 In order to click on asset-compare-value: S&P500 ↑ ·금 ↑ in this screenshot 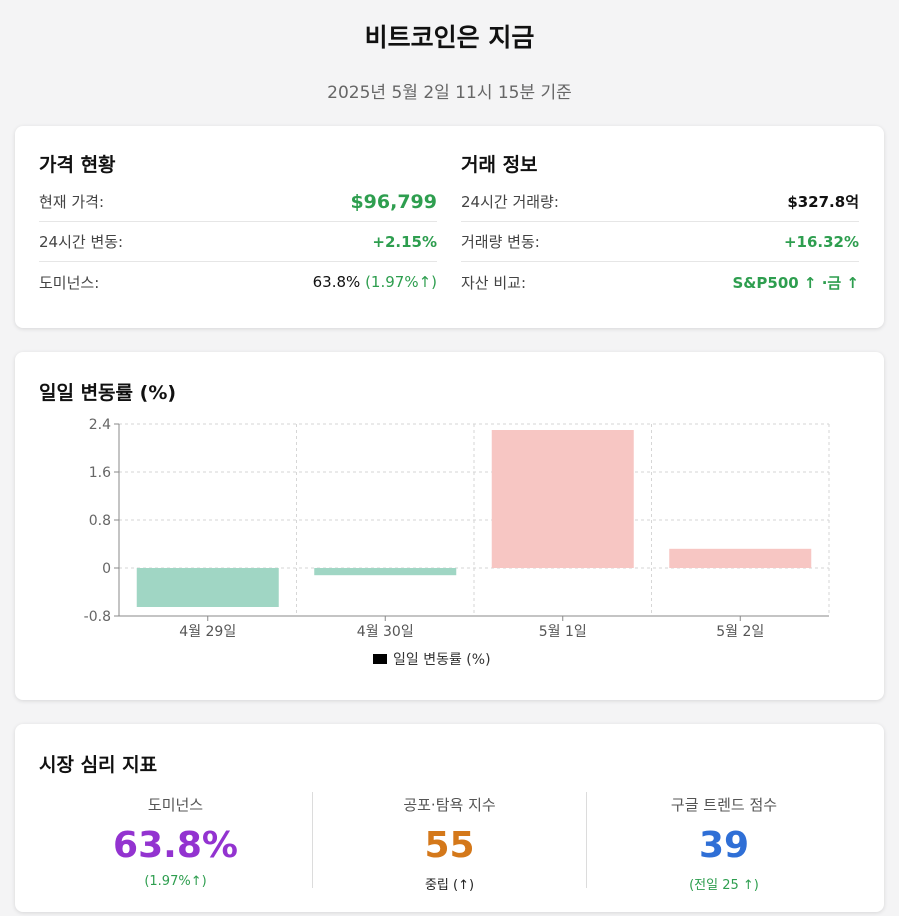, I will do `click(796, 282)`.